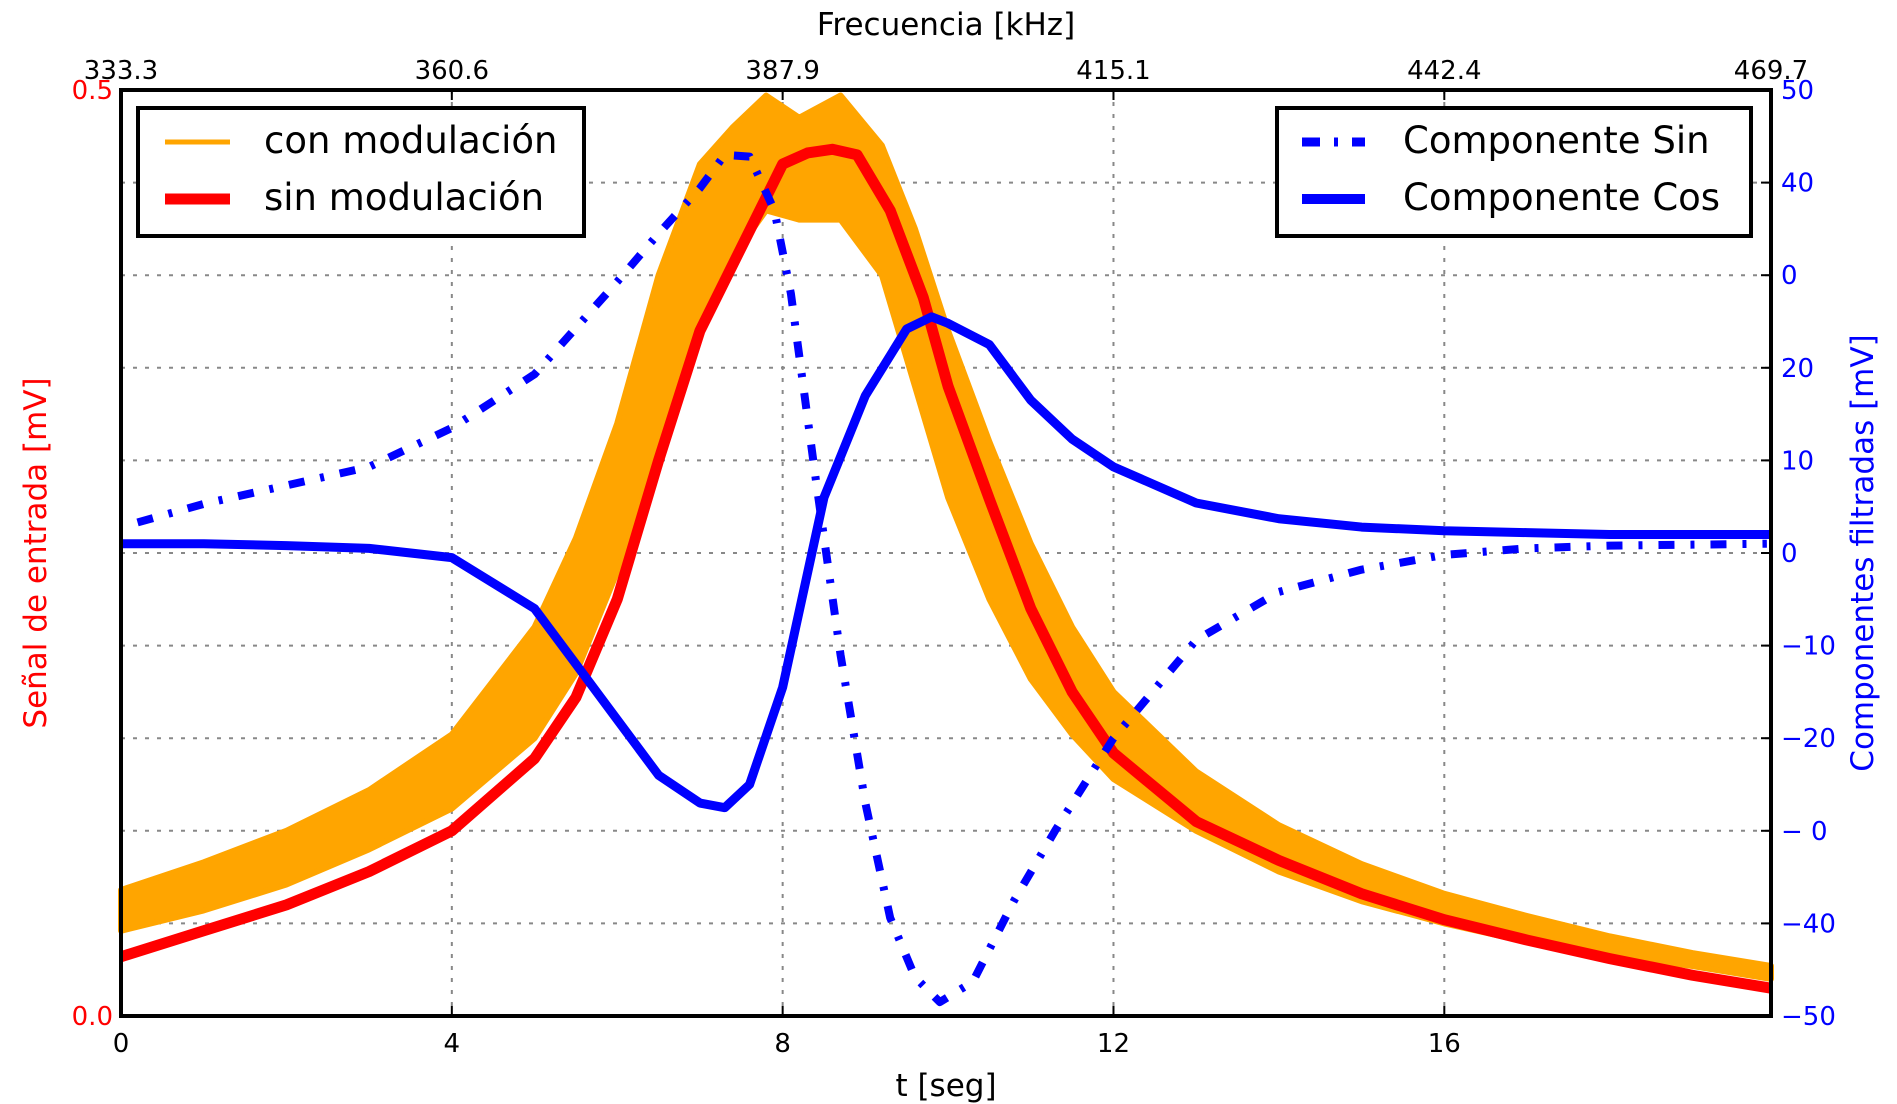  I want to click on right-y-tick-label: 20, so click(1797, 369).